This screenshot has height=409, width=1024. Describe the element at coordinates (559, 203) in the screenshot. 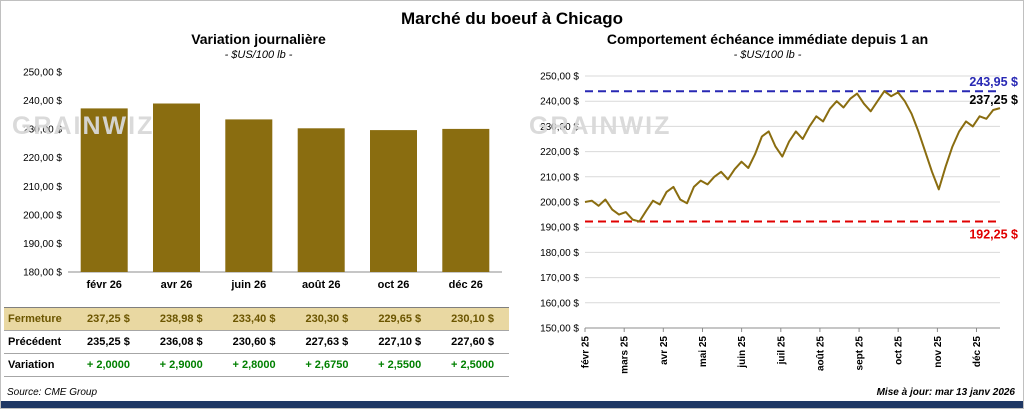

I see `line-y-tick-label: 200,00 $` at that location.